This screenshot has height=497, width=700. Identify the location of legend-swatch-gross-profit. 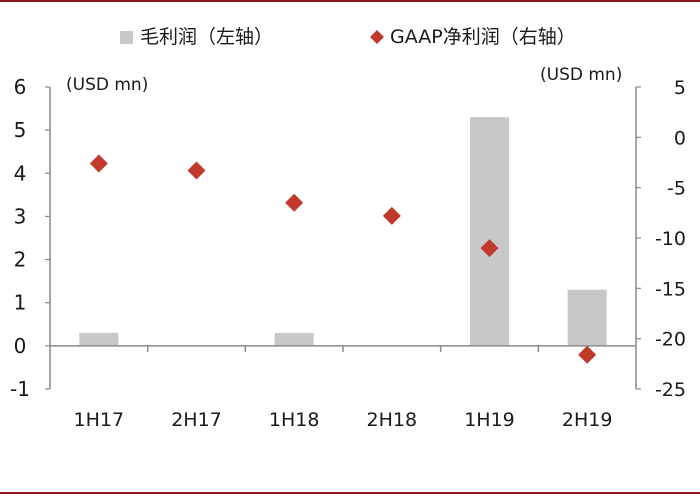
(126, 37).